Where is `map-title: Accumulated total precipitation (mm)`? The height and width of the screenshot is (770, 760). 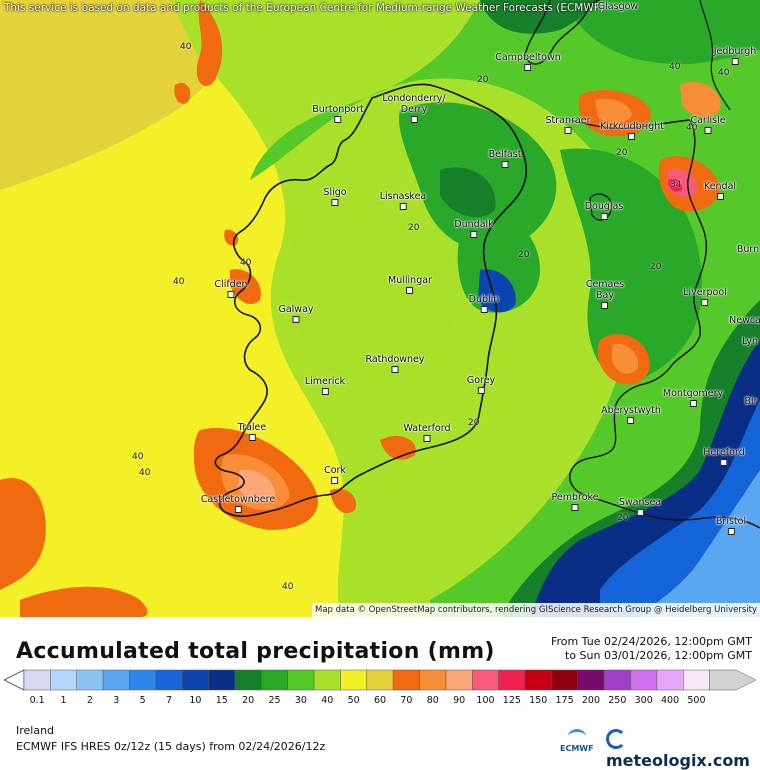 map-title: Accumulated total precipitation (mm) is located at coordinates (255, 651).